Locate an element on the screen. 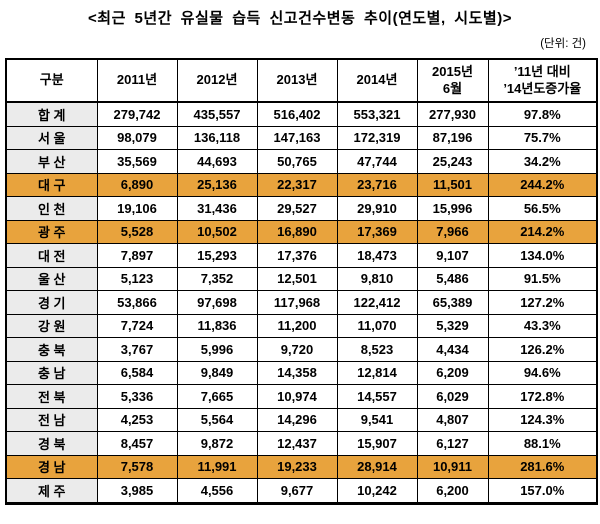 The height and width of the screenshot is (524, 600). table-cell: 147,163 is located at coordinates (297, 137).